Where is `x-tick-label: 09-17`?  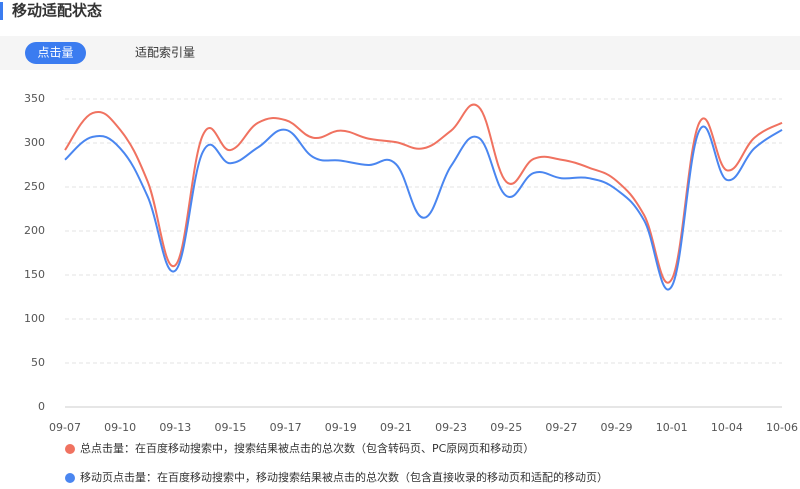
x-tick-label: 09-17 is located at coordinates (286, 427).